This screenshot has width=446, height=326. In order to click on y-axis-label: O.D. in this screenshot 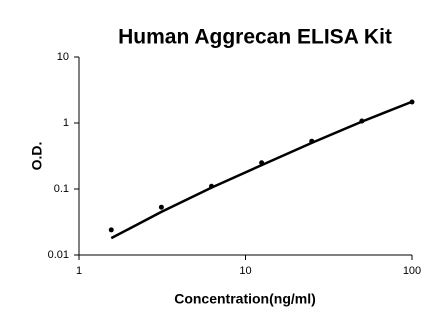, I will do `click(37, 156)`.